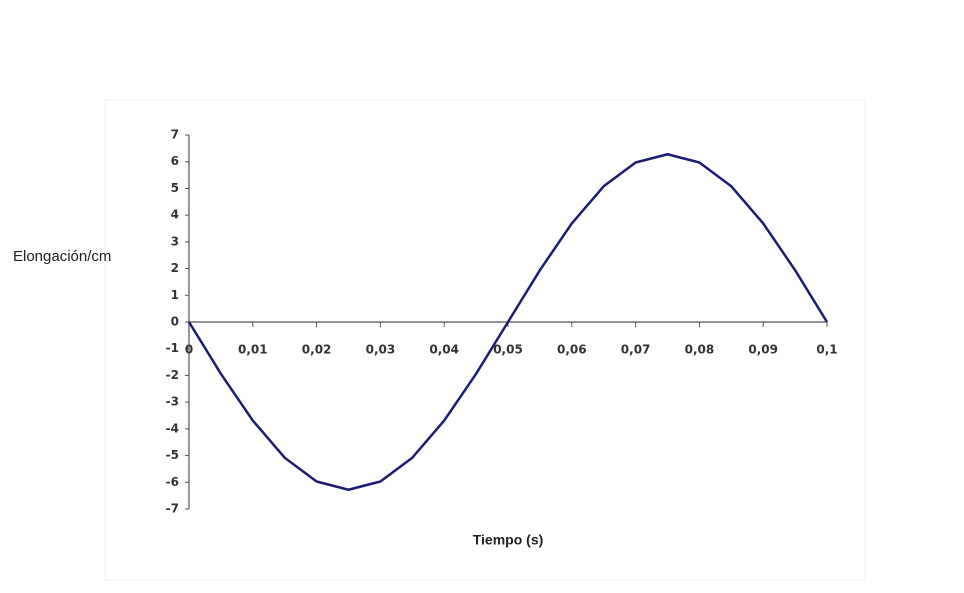 This screenshot has width=964, height=593. I want to click on y-tick-label: -7, so click(172, 509).